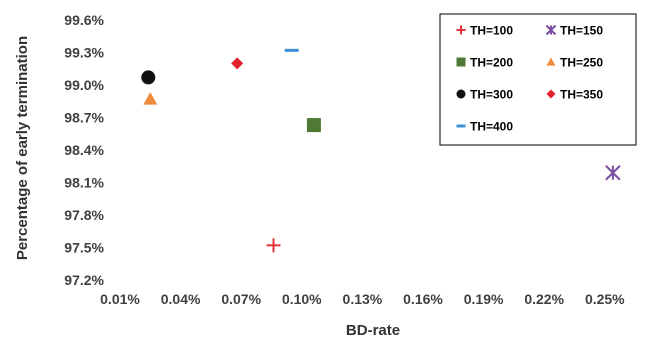 This screenshot has width=645, height=343. What do you see at coordinates (84, 118) in the screenshot?
I see `y-tick-label: 98.7%` at bounding box center [84, 118].